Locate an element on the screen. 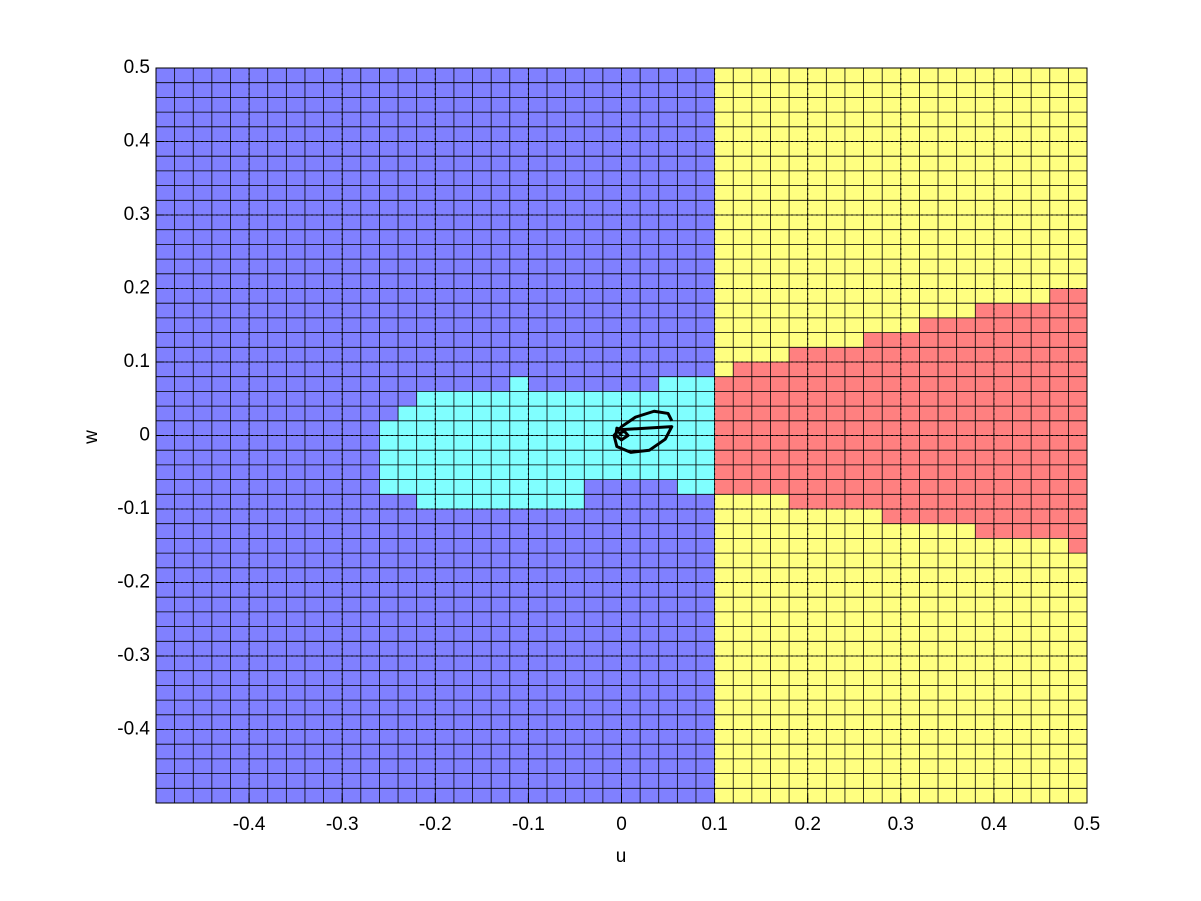 The height and width of the screenshot is (901, 1201). x-tick-label: -0.3 is located at coordinates (342, 824).